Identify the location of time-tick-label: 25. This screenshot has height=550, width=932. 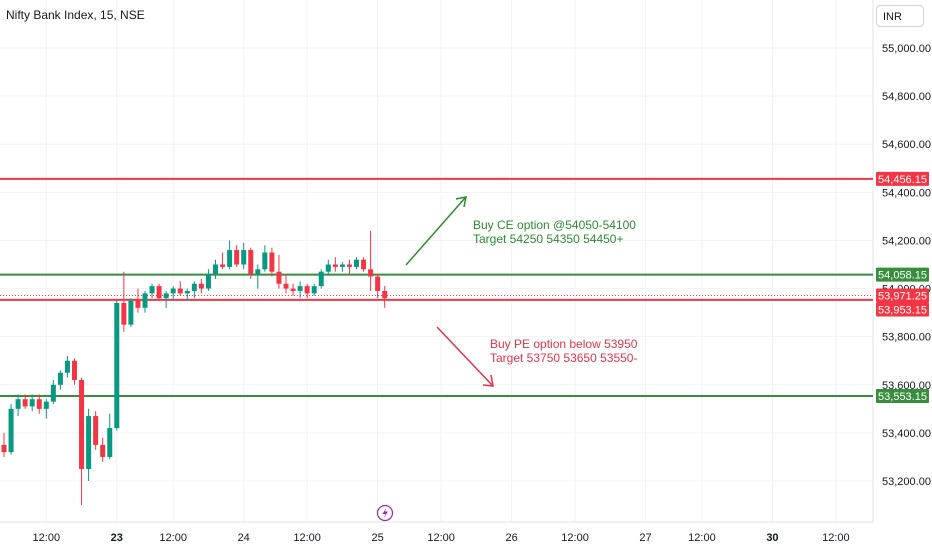
(378, 538).